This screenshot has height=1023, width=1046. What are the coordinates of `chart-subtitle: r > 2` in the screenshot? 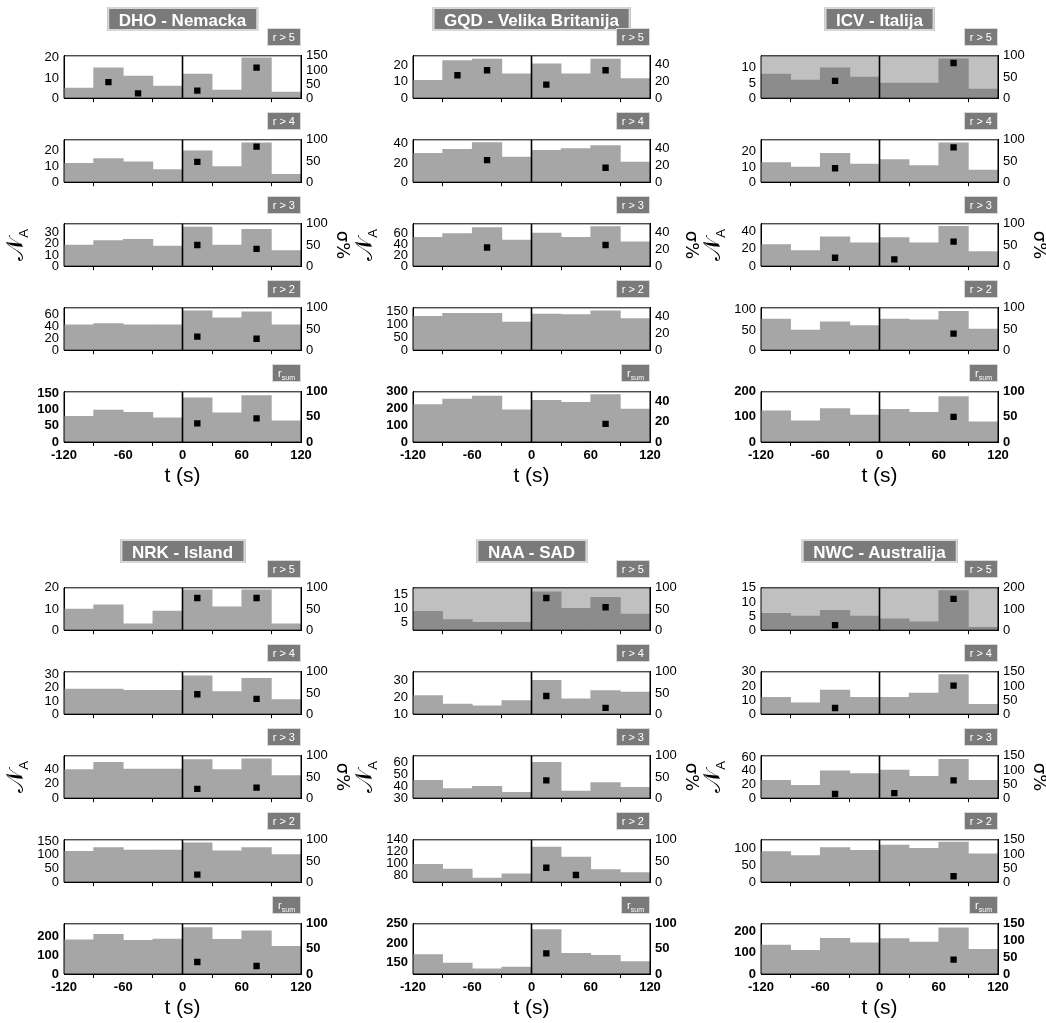 It's located at (980, 289).